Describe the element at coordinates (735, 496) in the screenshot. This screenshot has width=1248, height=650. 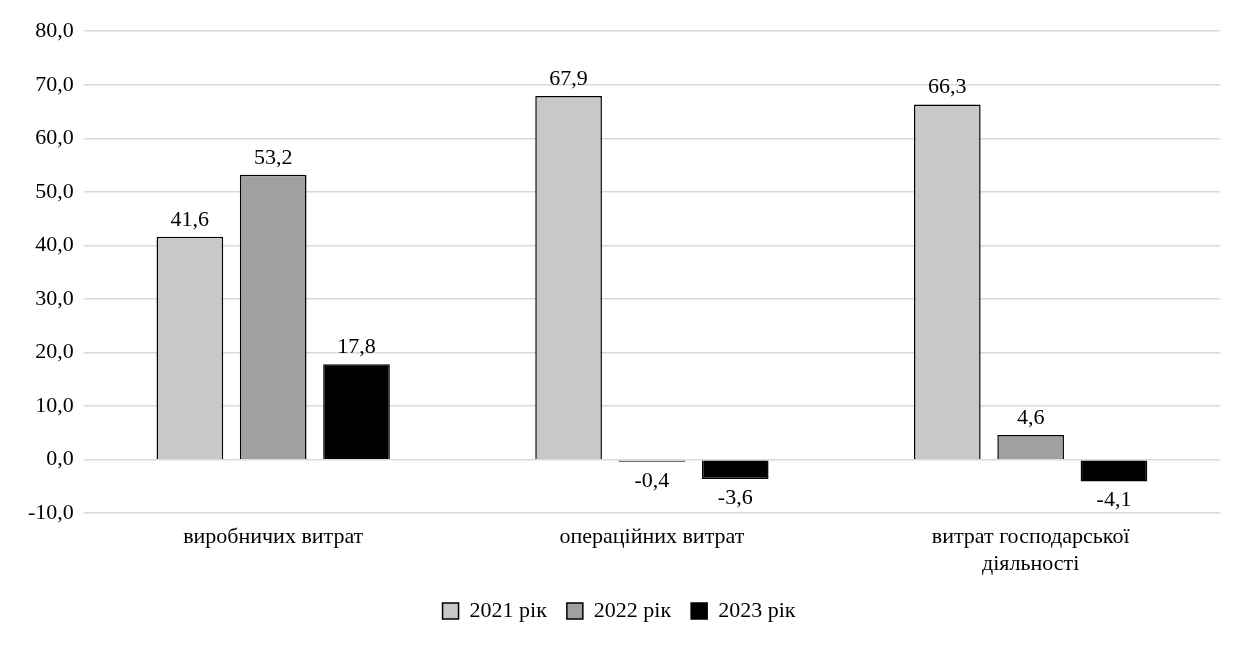
I see `data-label: -3,6` at that location.